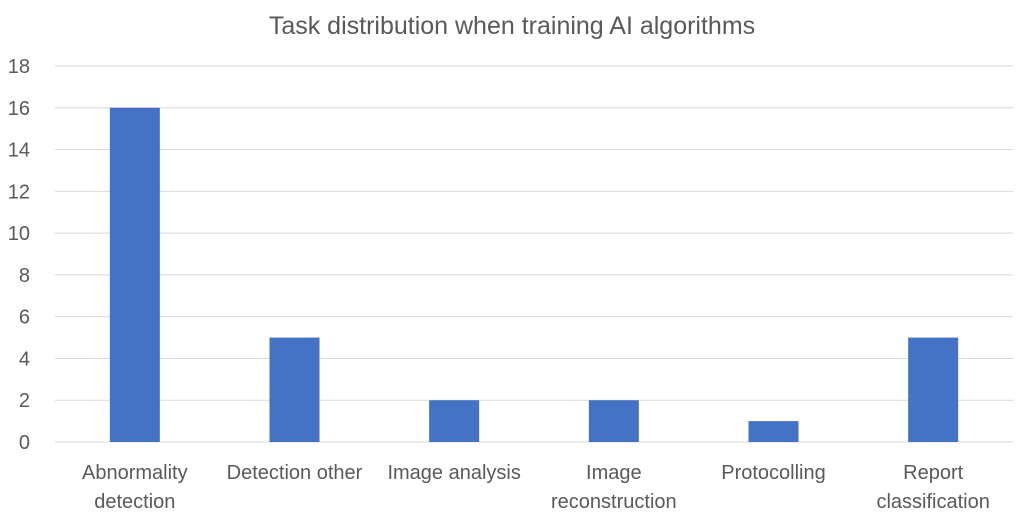  What do you see at coordinates (19, 151) in the screenshot?
I see `y-tick-label: 14` at bounding box center [19, 151].